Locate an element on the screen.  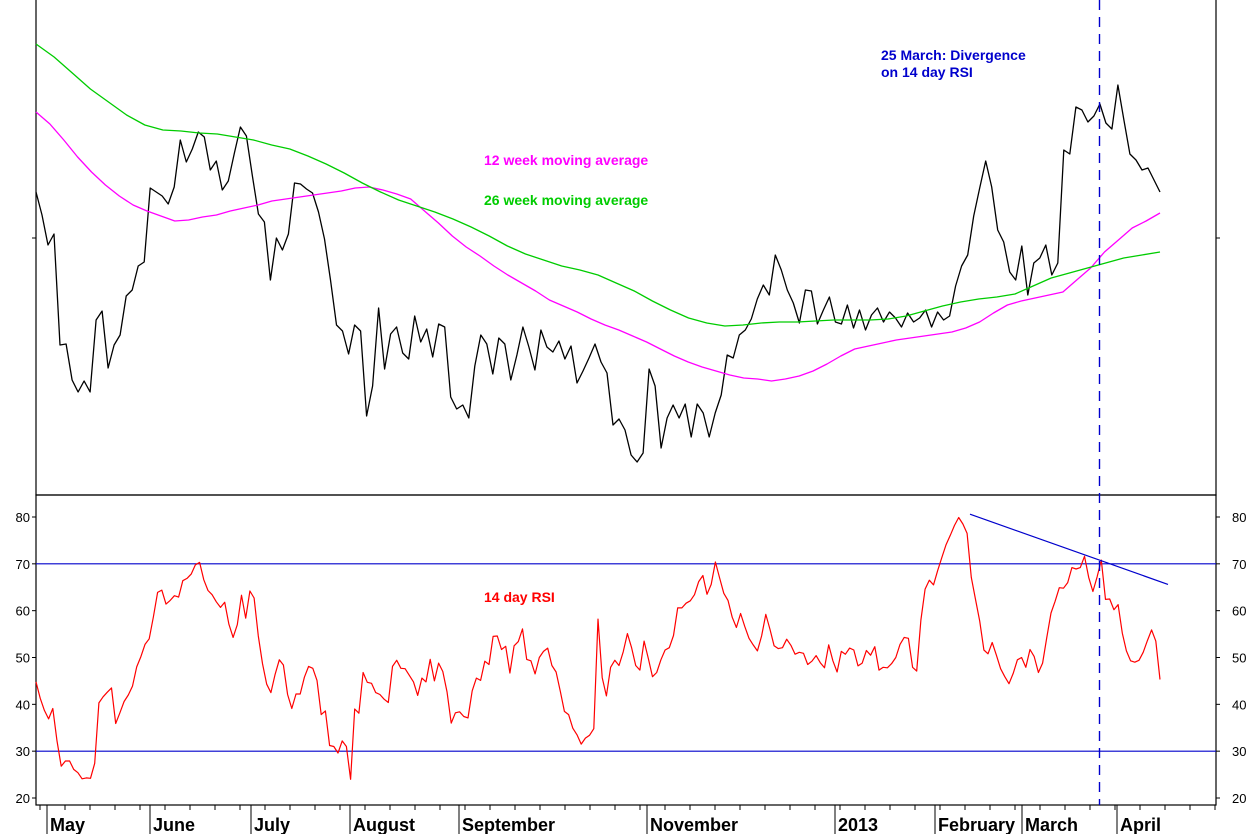
divergence-annotation-line1: 25 March: Divergence is located at coordinates (953, 55).